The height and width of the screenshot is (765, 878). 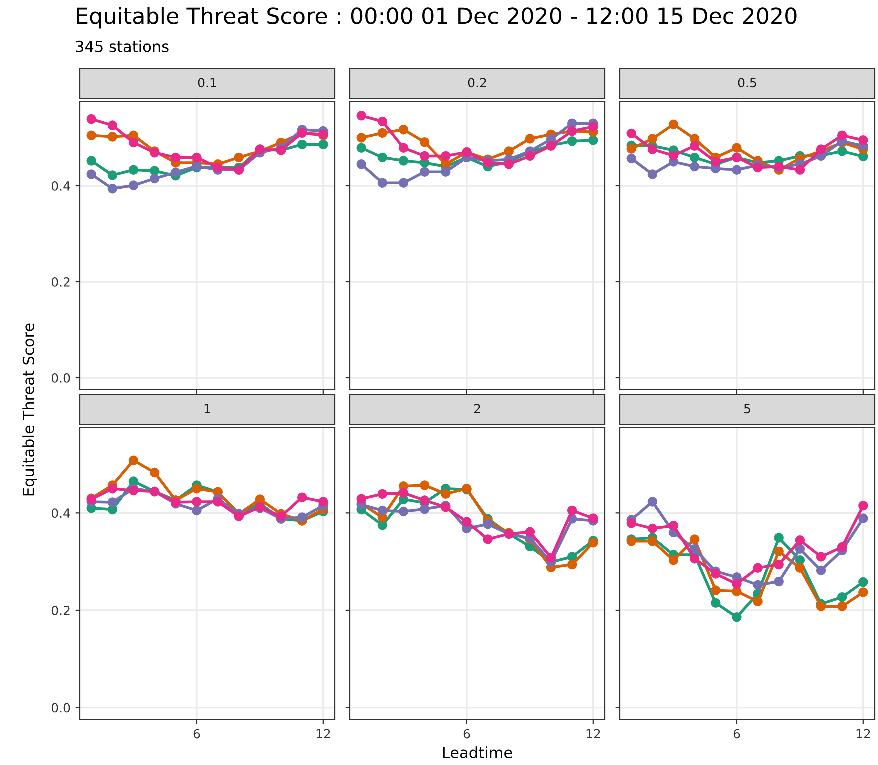 I want to click on y-axis-title: Equitable Threat Score, so click(x=30, y=410).